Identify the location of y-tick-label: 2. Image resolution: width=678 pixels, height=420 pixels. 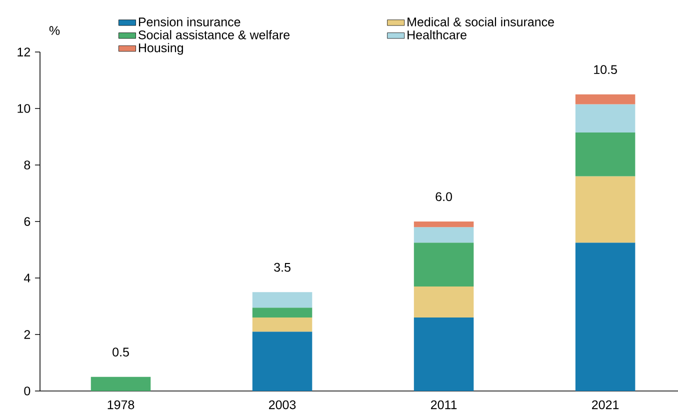
(27, 334).